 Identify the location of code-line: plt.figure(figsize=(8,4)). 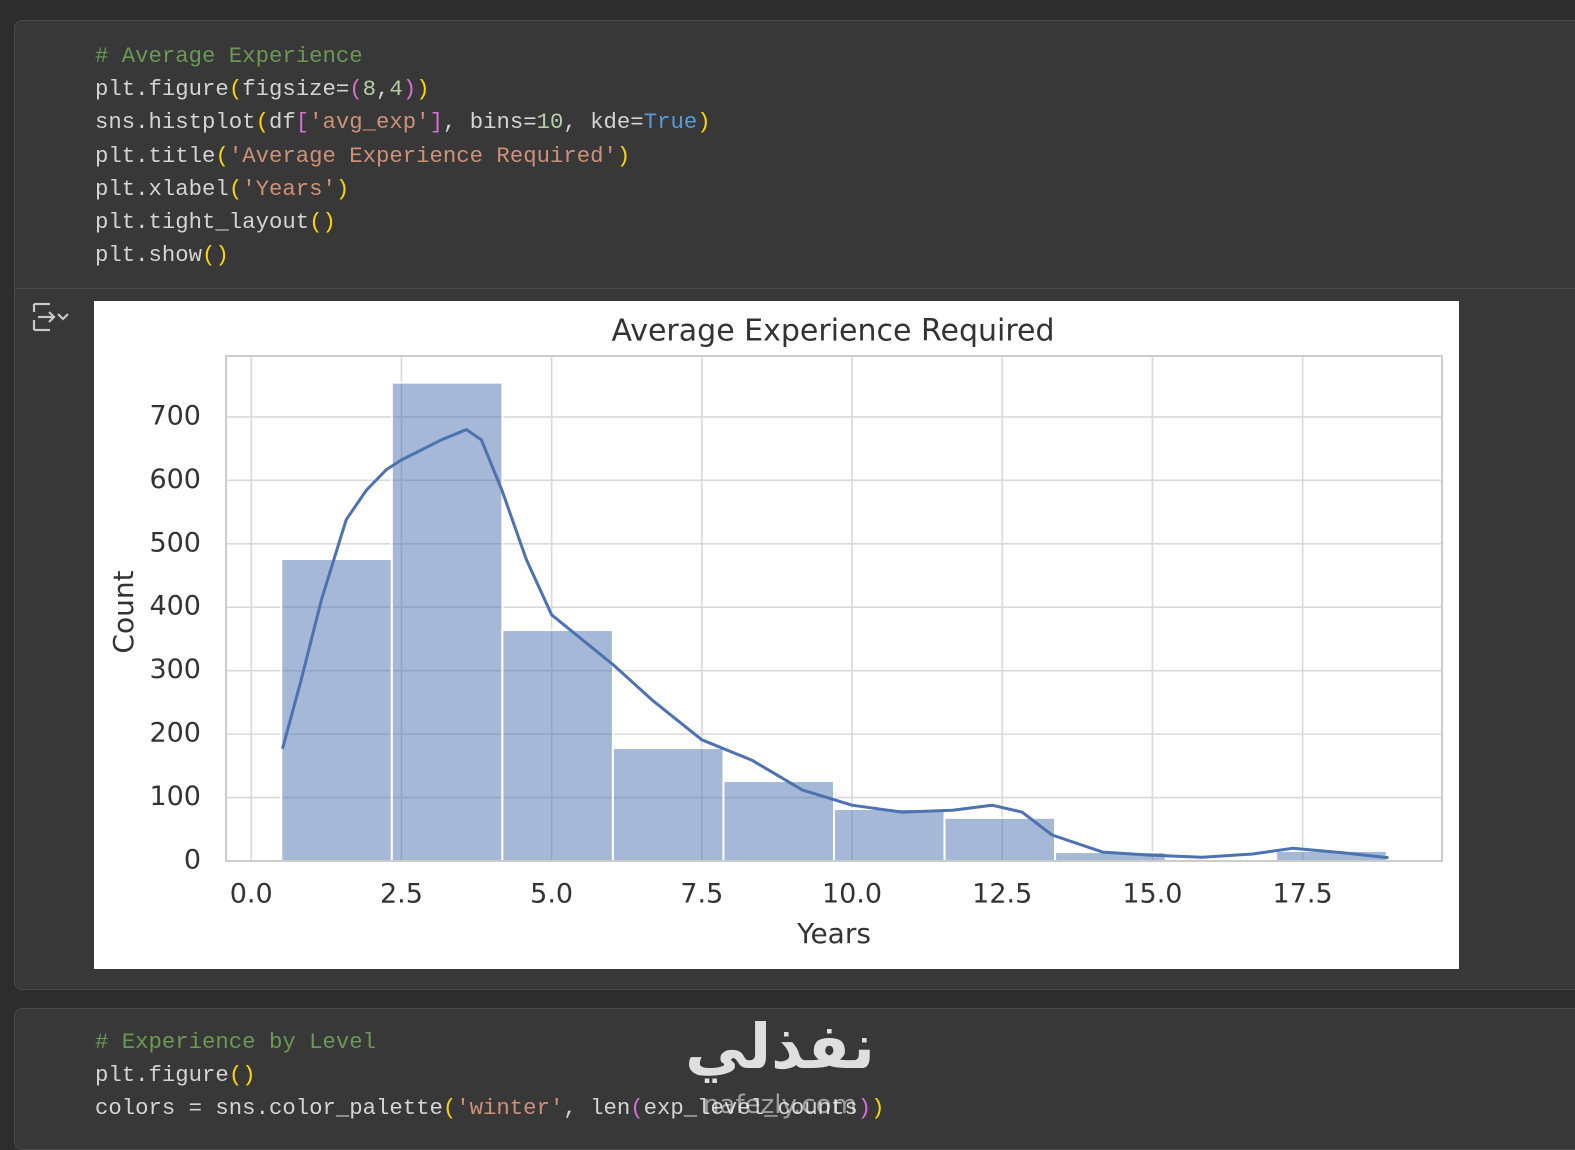
(262, 89).